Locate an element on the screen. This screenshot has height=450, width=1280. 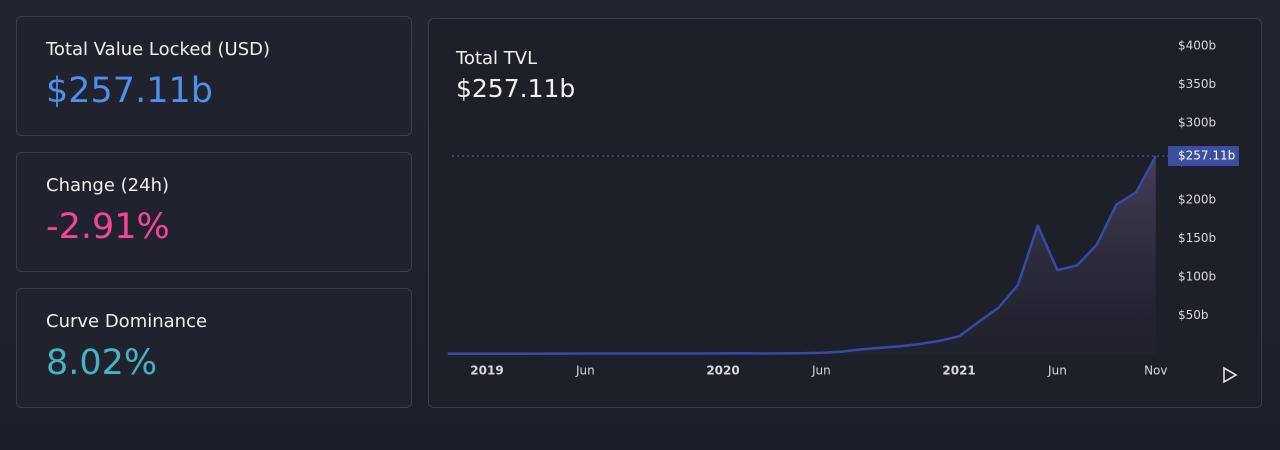
last-value-label: $257.11b is located at coordinates (1206, 156).